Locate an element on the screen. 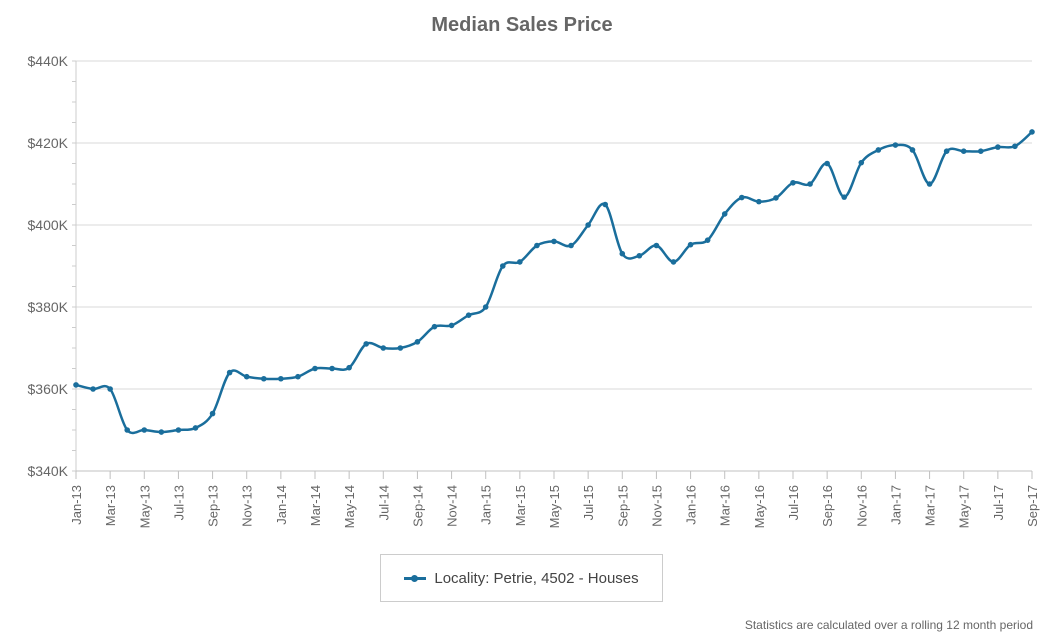 The width and height of the screenshot is (1055, 643). x-tick-label: Sep-13 is located at coordinates (213, 506).